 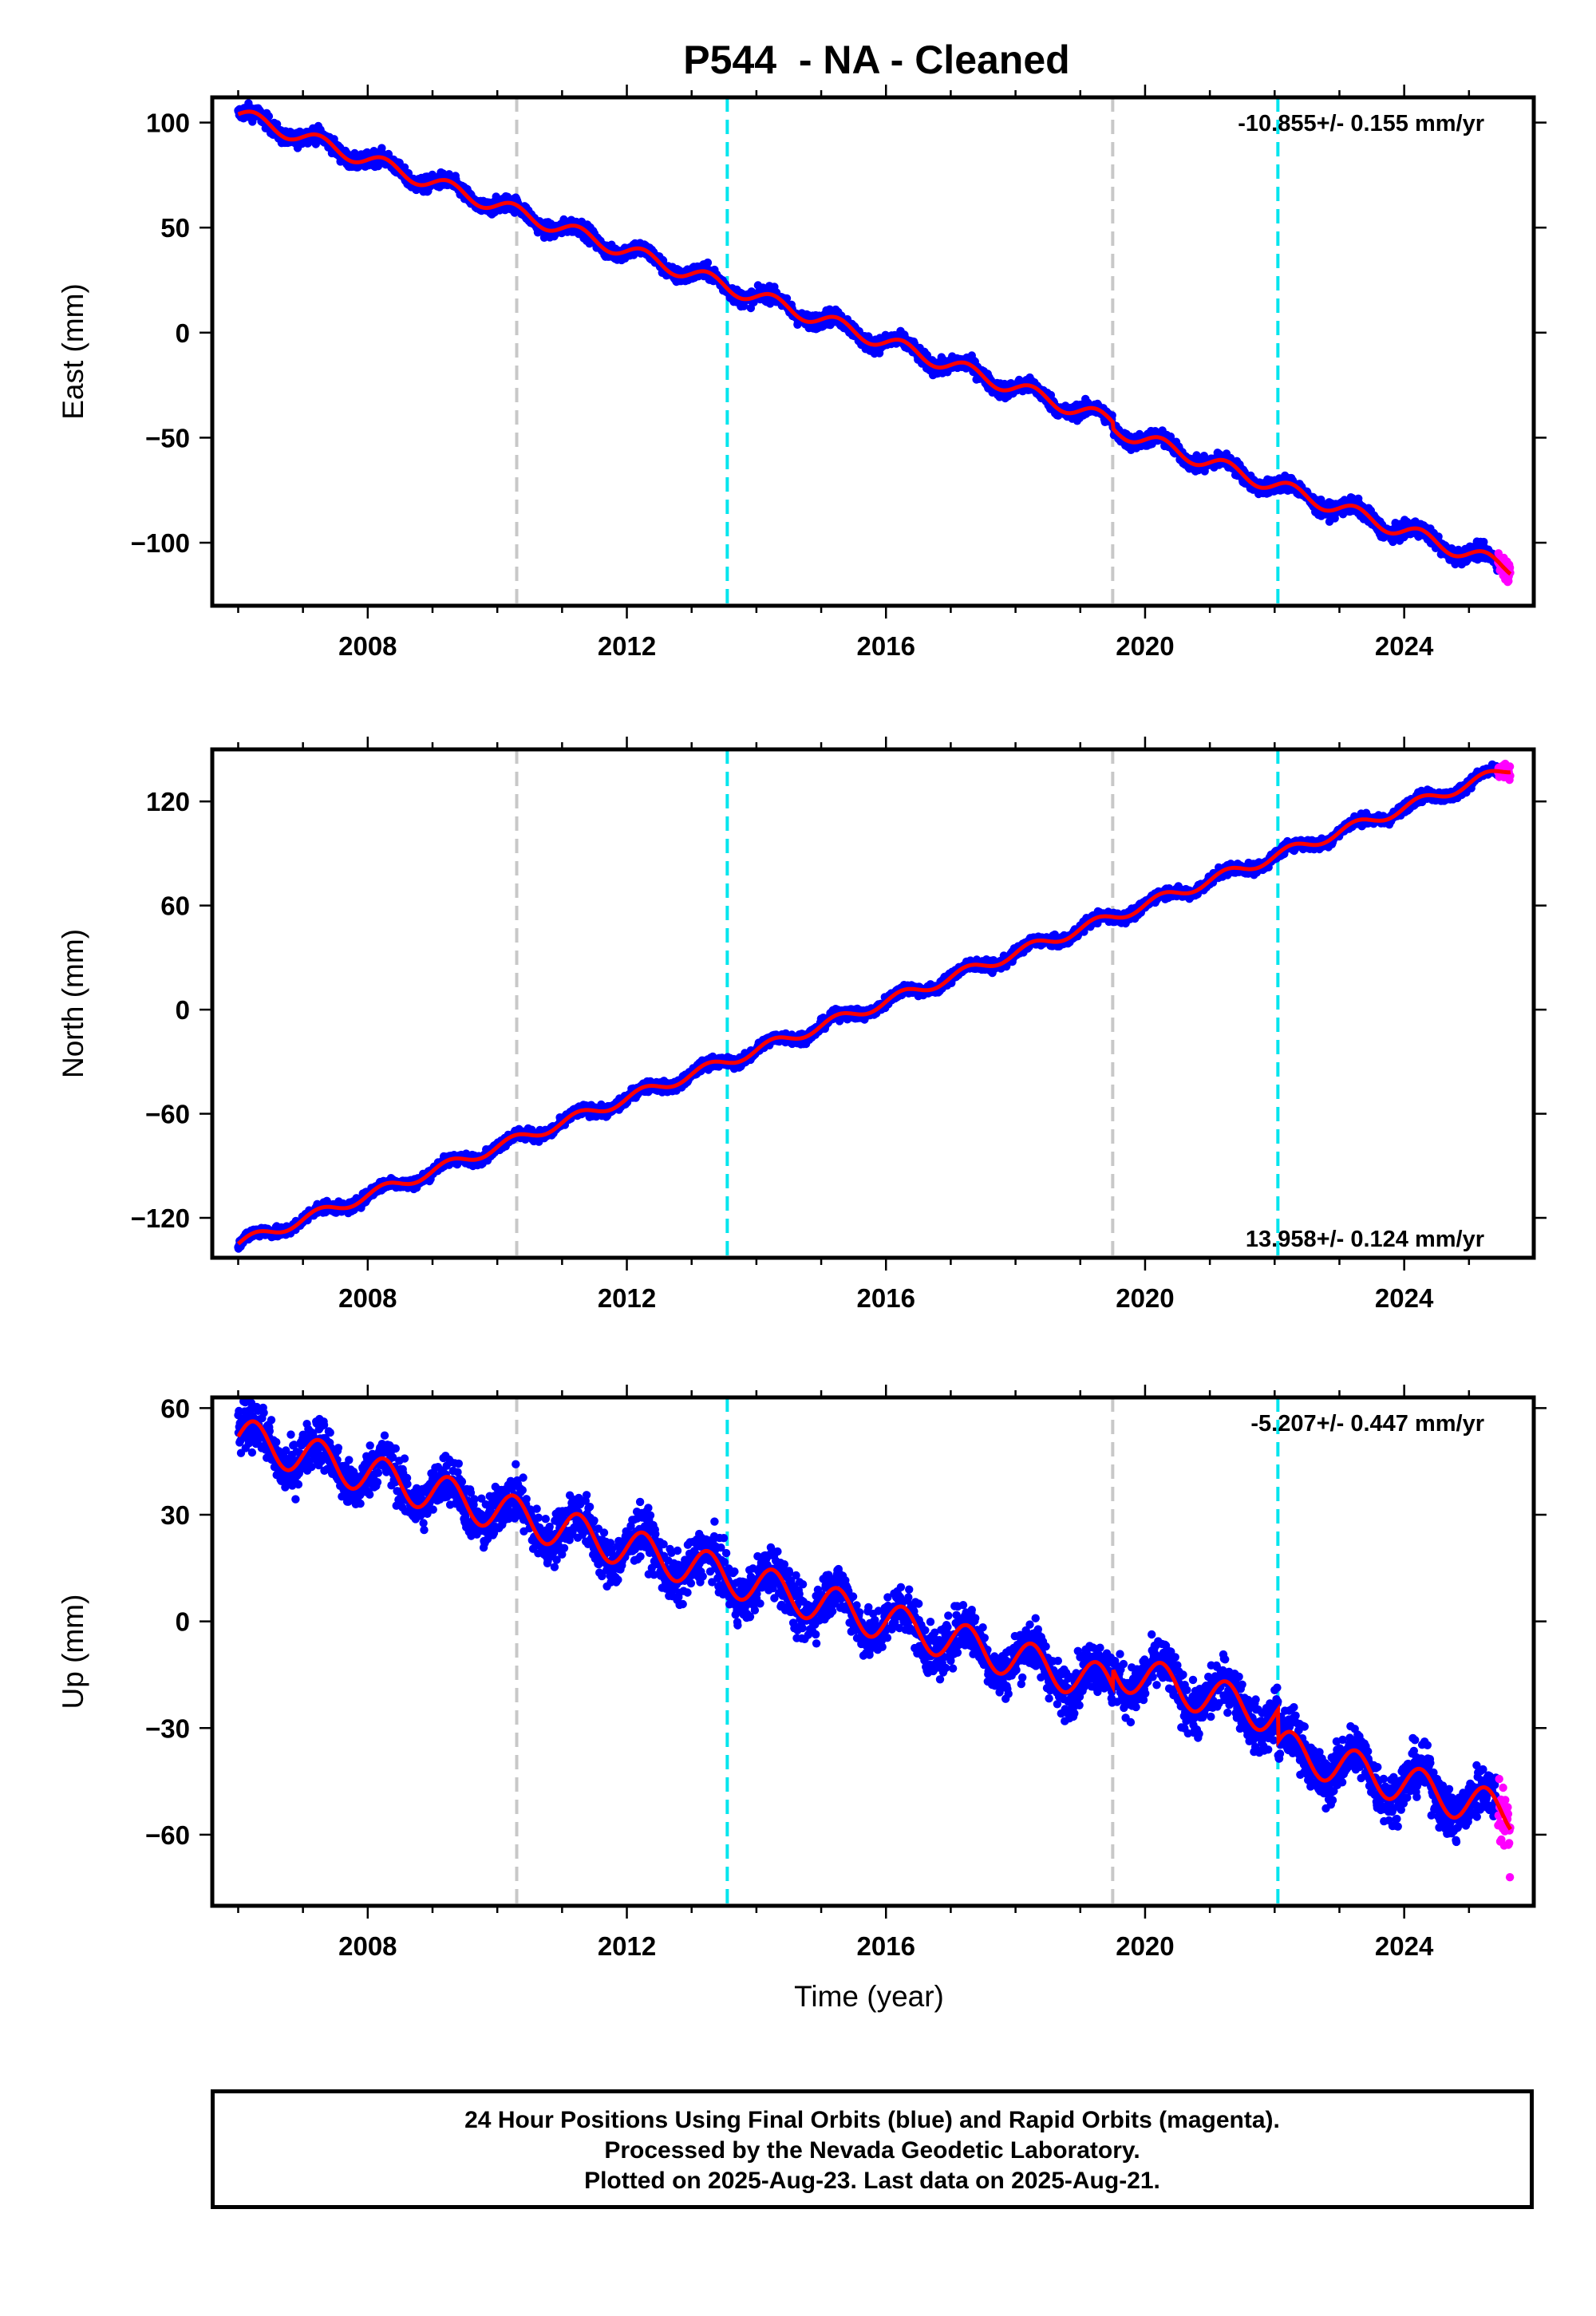 What do you see at coordinates (886, 646) in the screenshot?
I see `east-xtick-label: 2016` at bounding box center [886, 646].